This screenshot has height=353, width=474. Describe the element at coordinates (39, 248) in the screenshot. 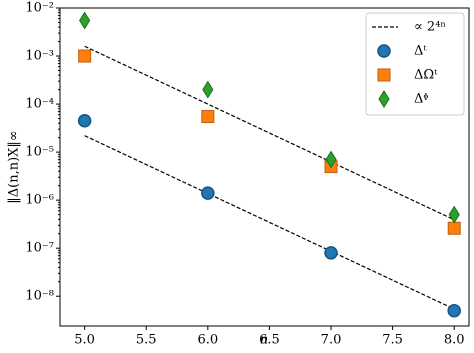

I see `y-tick-label: 10⁻⁷` at that location.